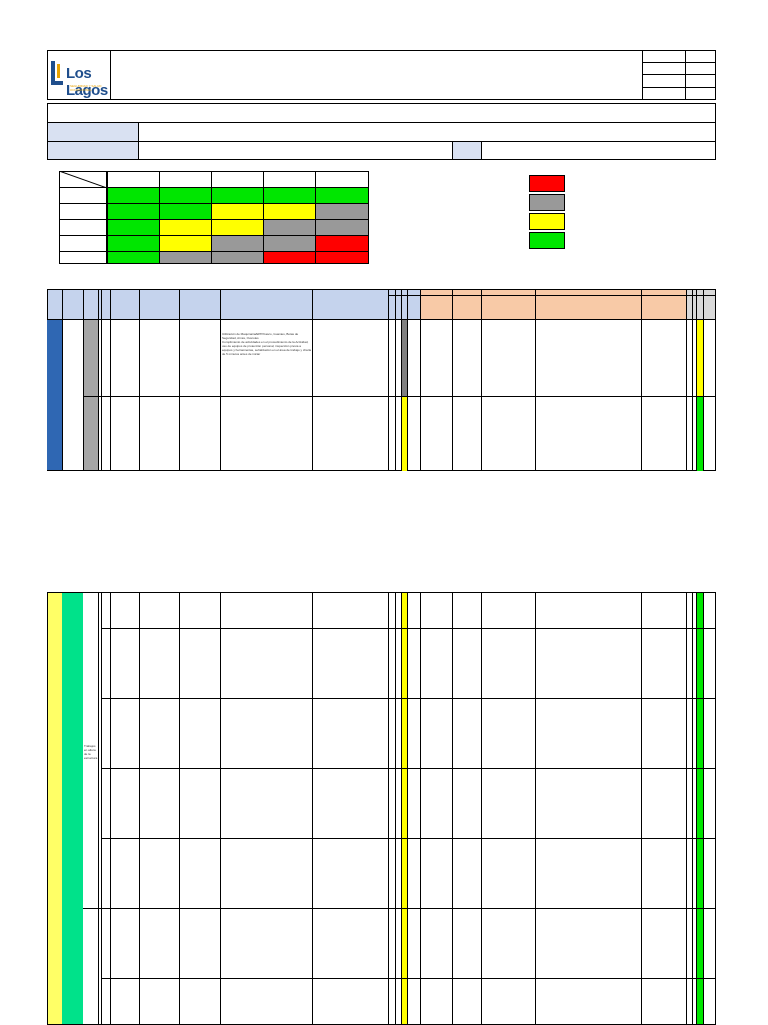 The width and height of the screenshot is (768, 1025). Describe the element at coordinates (90, 395) in the screenshot. I see `subcategory-bar-gray` at that location.